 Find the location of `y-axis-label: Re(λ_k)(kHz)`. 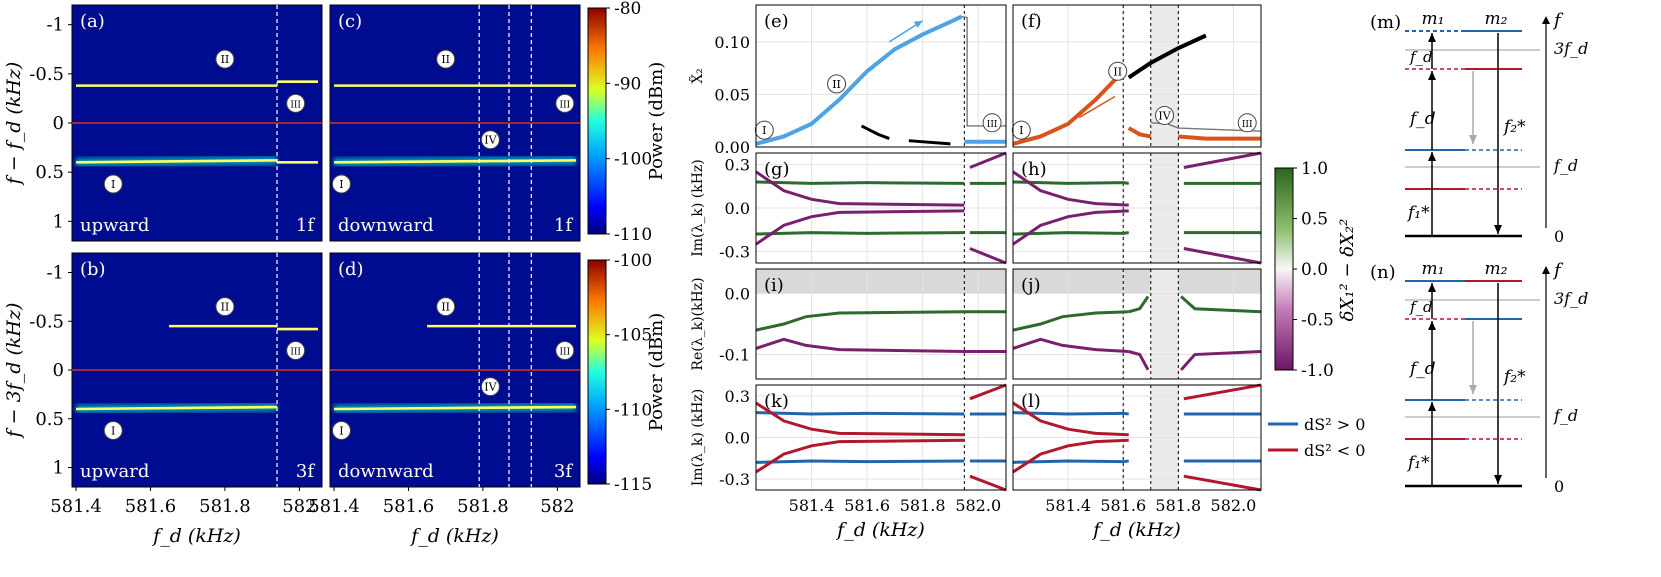

y-axis-label: Re(λ_k)(kHz) is located at coordinates (698, 323).